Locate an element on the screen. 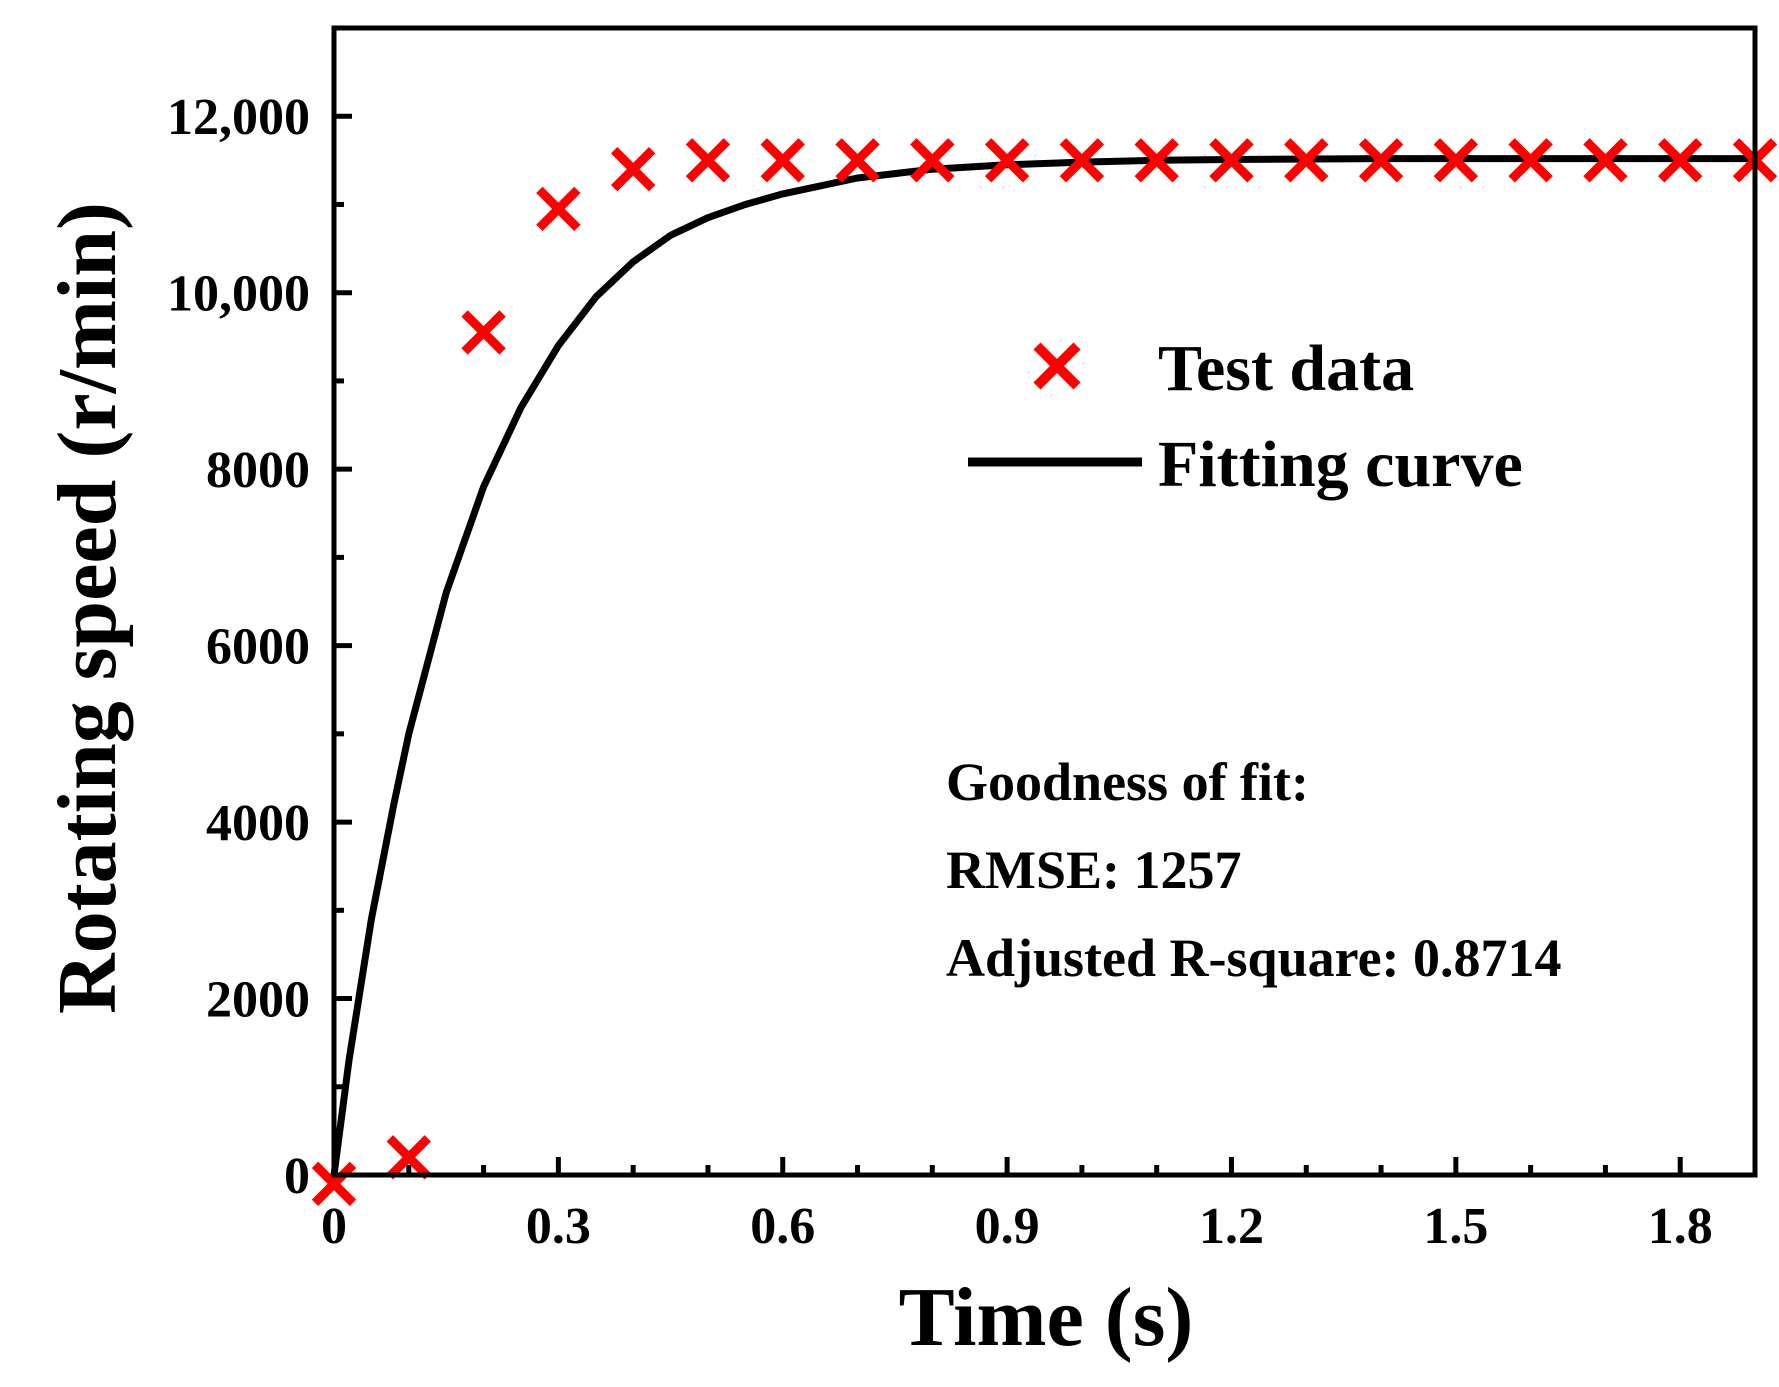 This screenshot has height=1387, width=1779. y-tick-label: 12,000 is located at coordinates (238, 117).